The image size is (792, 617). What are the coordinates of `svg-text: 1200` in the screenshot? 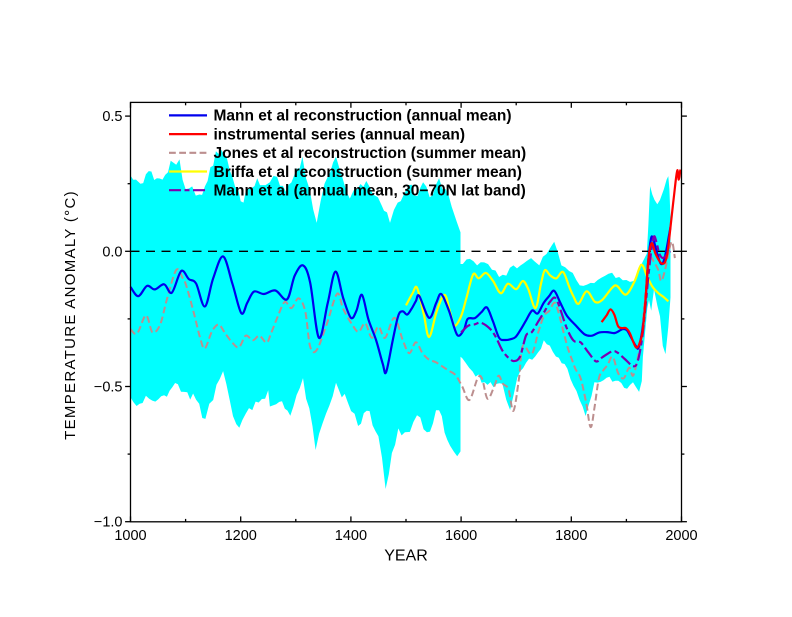 It's located at (241, 536).